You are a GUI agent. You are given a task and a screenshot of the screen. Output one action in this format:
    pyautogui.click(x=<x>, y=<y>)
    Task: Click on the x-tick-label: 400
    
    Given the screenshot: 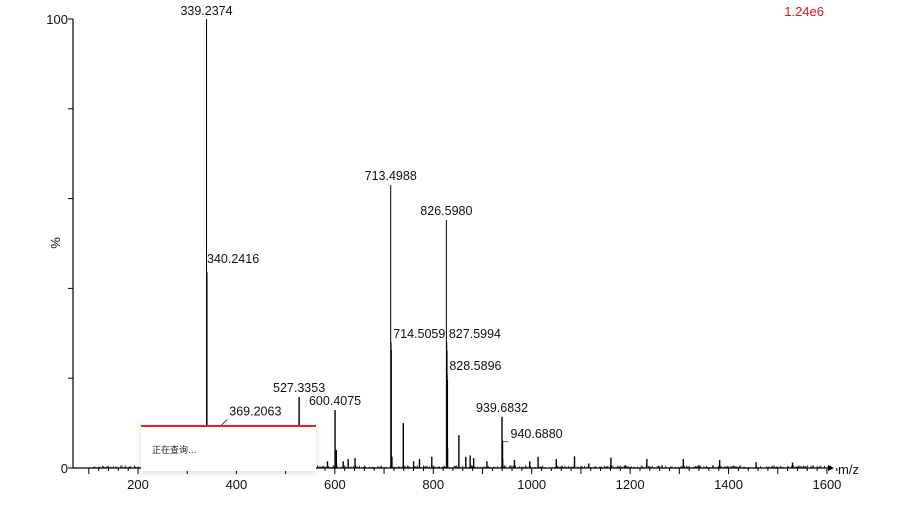 What is the action you would take?
    pyautogui.click(x=237, y=484)
    